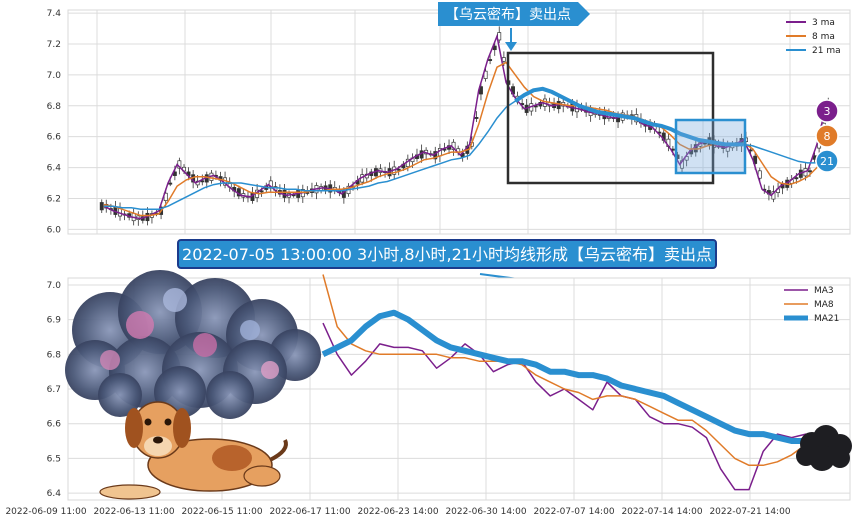  Describe the element at coordinates (54, 107) in the screenshot. I see `top-y-tick-label: 6.8` at that location.